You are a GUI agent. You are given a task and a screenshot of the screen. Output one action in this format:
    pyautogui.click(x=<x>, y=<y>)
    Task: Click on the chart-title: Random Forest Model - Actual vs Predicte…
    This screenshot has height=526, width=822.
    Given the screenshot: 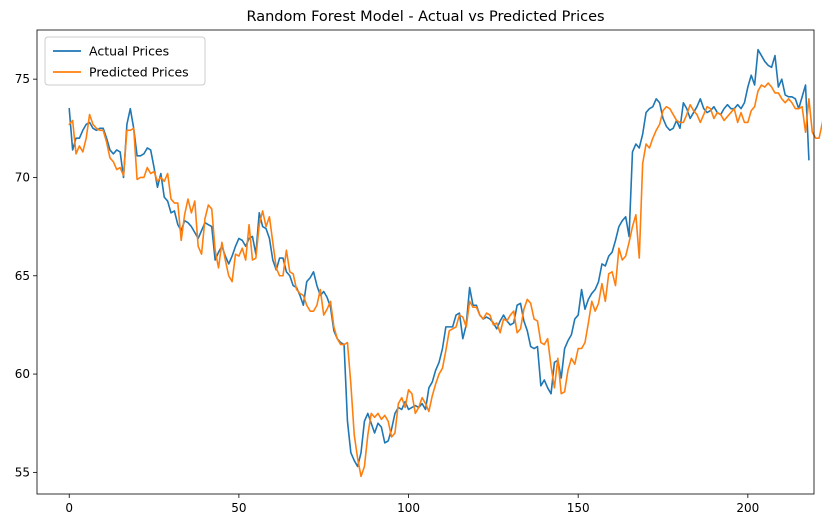 What is the action you would take?
    pyautogui.click(x=425, y=17)
    